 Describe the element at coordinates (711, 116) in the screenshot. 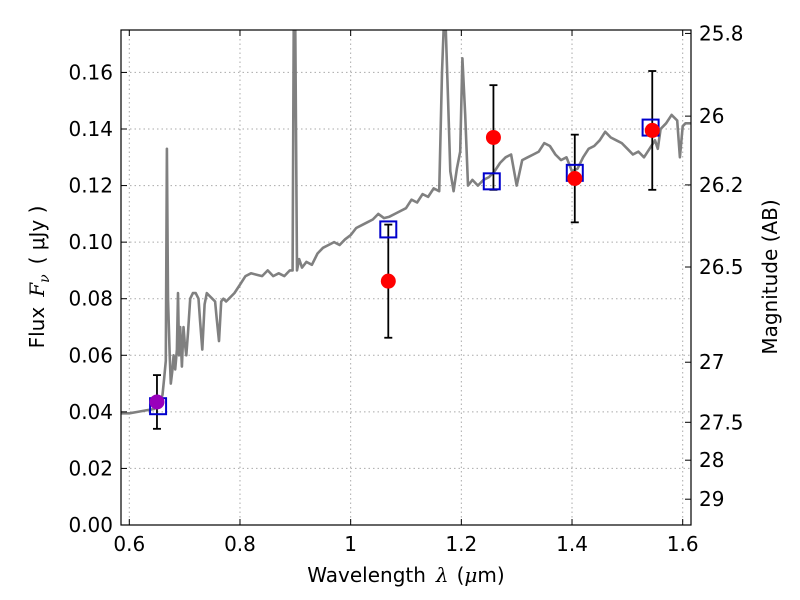

I see `y2-tick-label: 26` at that location.